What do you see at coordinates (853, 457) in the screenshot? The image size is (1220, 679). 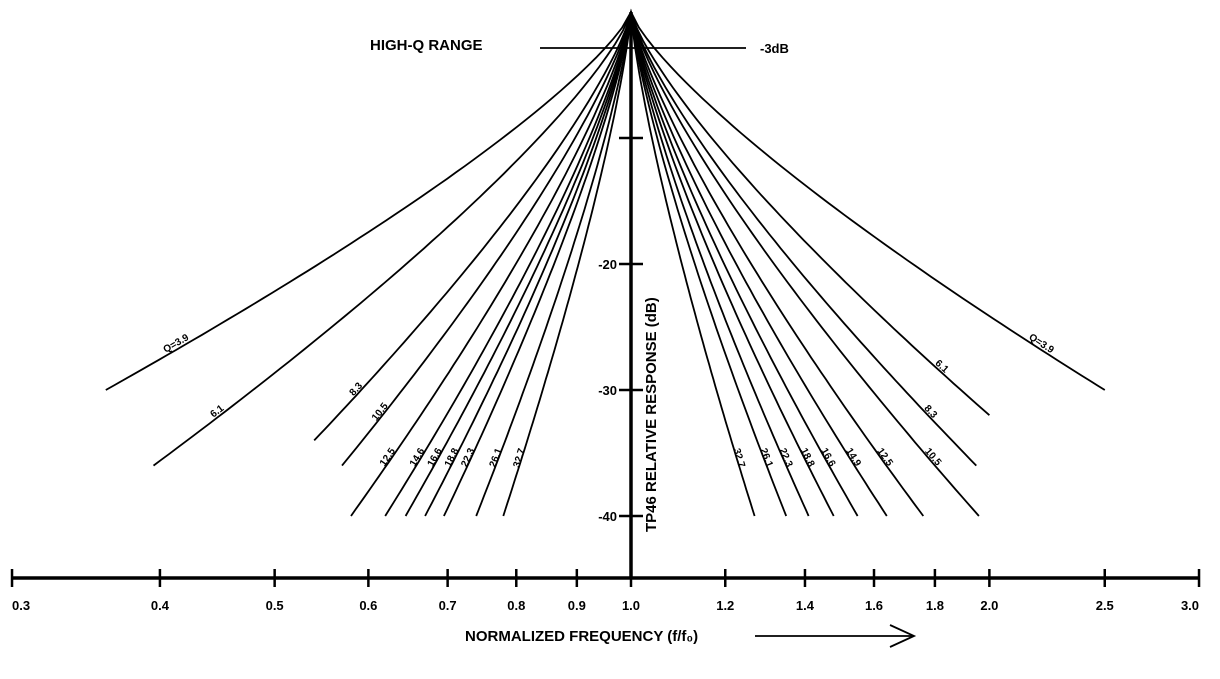 I see `q-label: 14.9` at bounding box center [853, 457].